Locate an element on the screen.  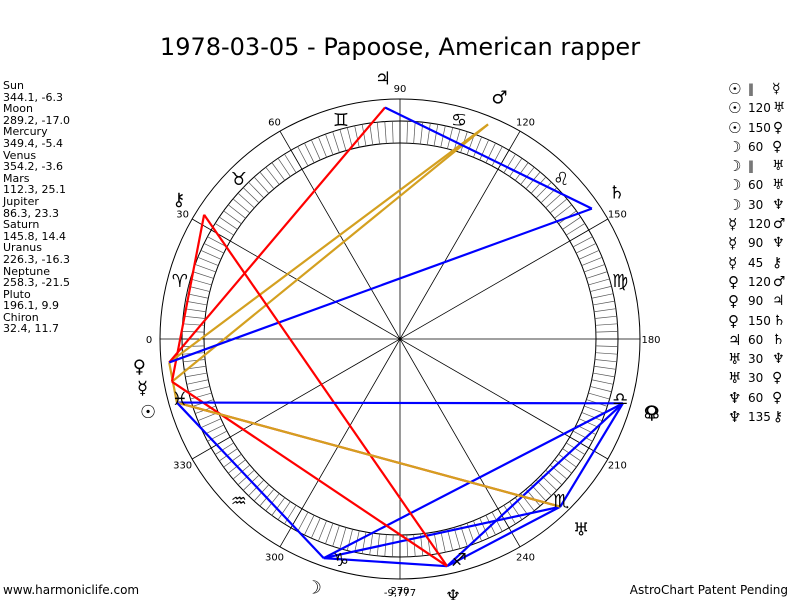
virgo-icon: ♍ is located at coordinates (620, 281).